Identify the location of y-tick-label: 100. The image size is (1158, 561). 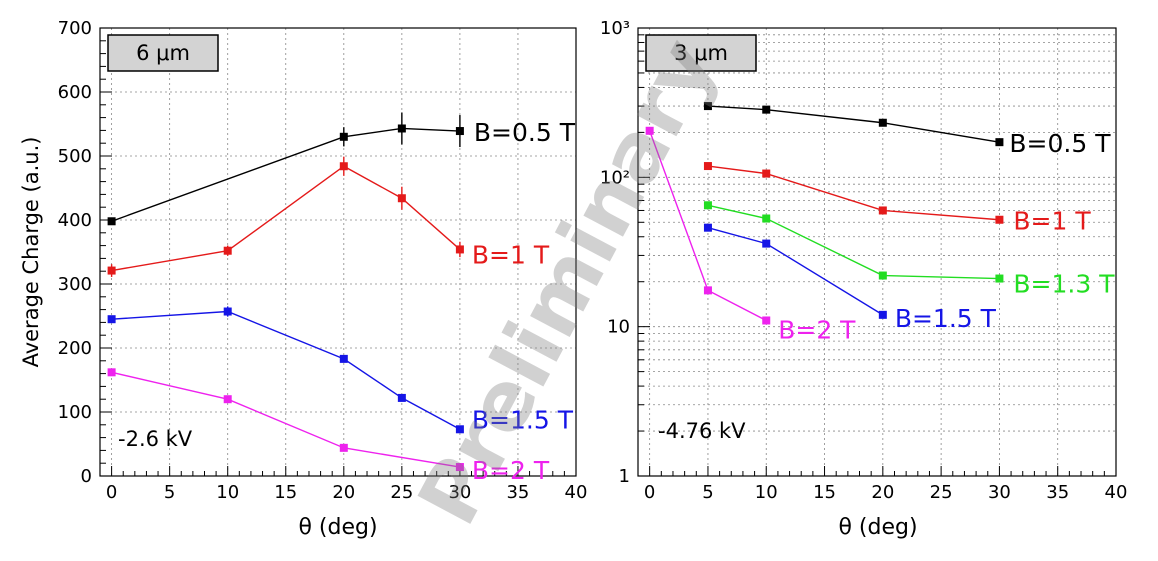
(75, 412).